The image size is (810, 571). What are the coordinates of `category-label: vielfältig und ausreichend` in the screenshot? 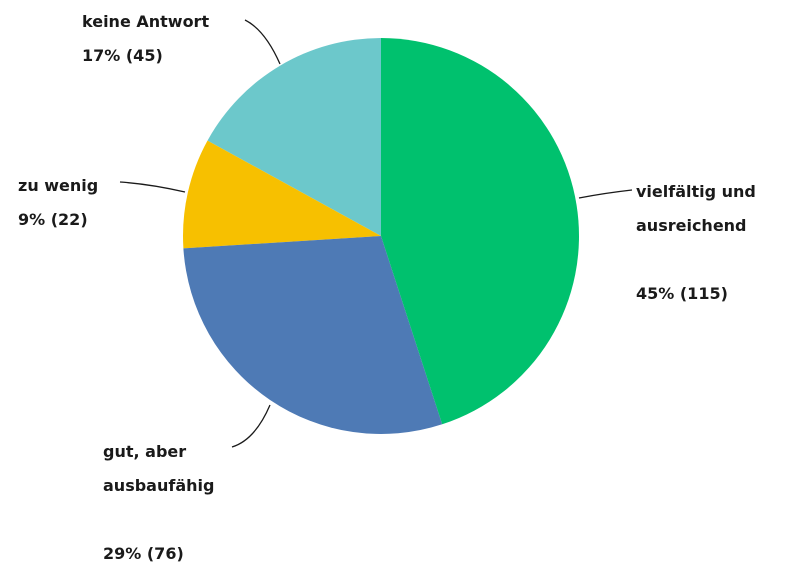 It's located at (696, 208).